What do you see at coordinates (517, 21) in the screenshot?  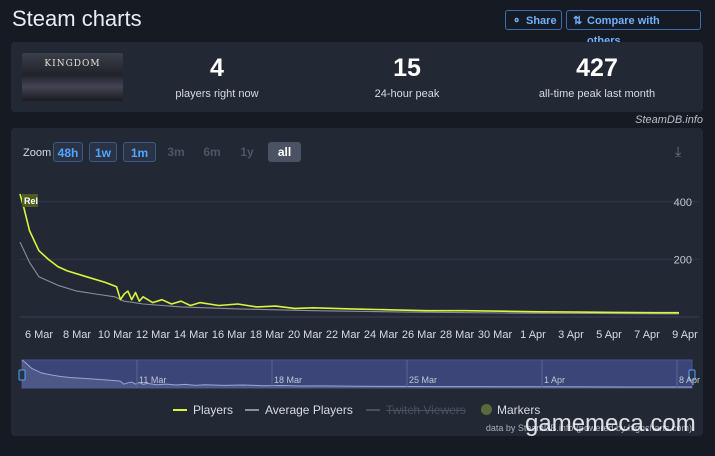 I see `share-icon: ⚬` at bounding box center [517, 21].